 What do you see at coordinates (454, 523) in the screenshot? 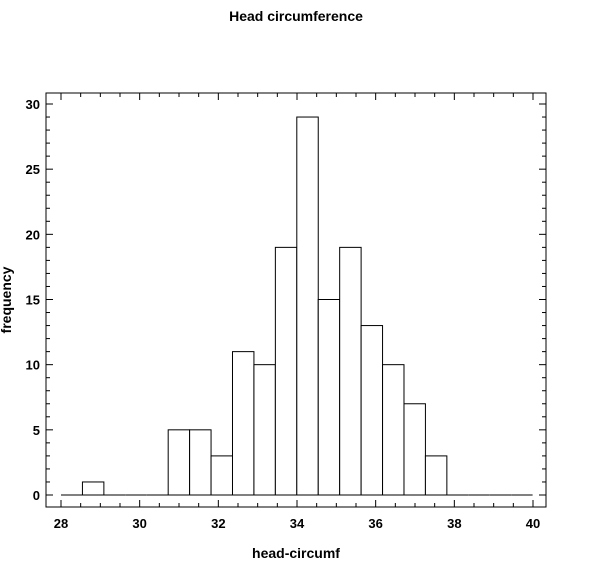
I see `x-tick-label: 38` at bounding box center [454, 523].